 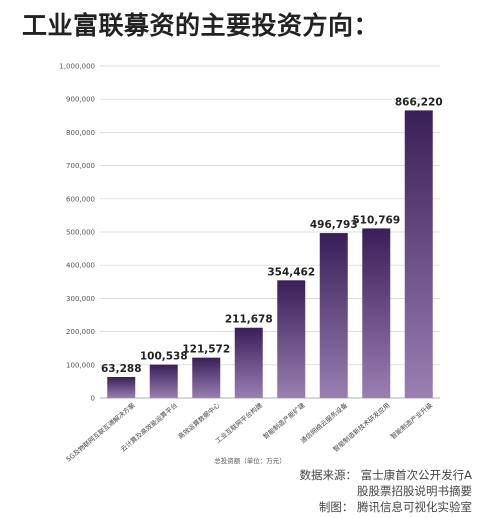 What do you see at coordinates (395, 507) in the screenshot?
I see `credit-line: 制图： 腾讯信息可视化实验室` at bounding box center [395, 507].